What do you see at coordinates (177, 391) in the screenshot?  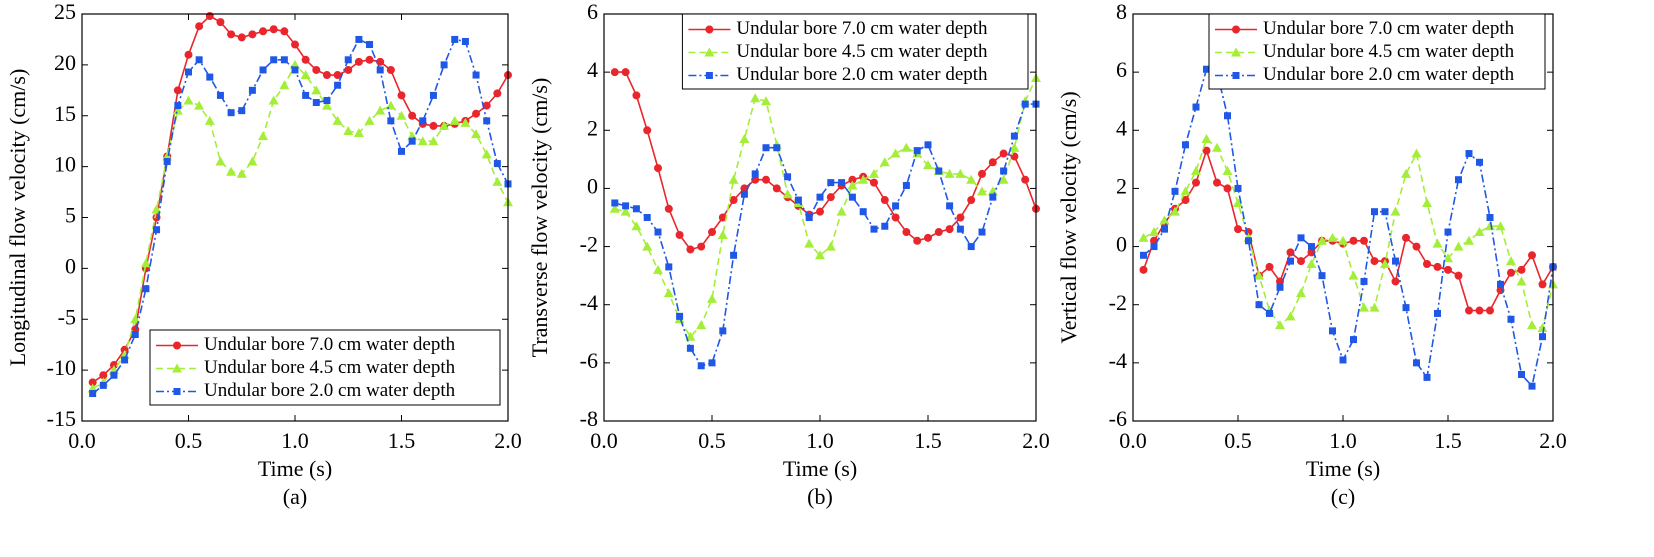 I see `legend-marker` at bounding box center [177, 391].